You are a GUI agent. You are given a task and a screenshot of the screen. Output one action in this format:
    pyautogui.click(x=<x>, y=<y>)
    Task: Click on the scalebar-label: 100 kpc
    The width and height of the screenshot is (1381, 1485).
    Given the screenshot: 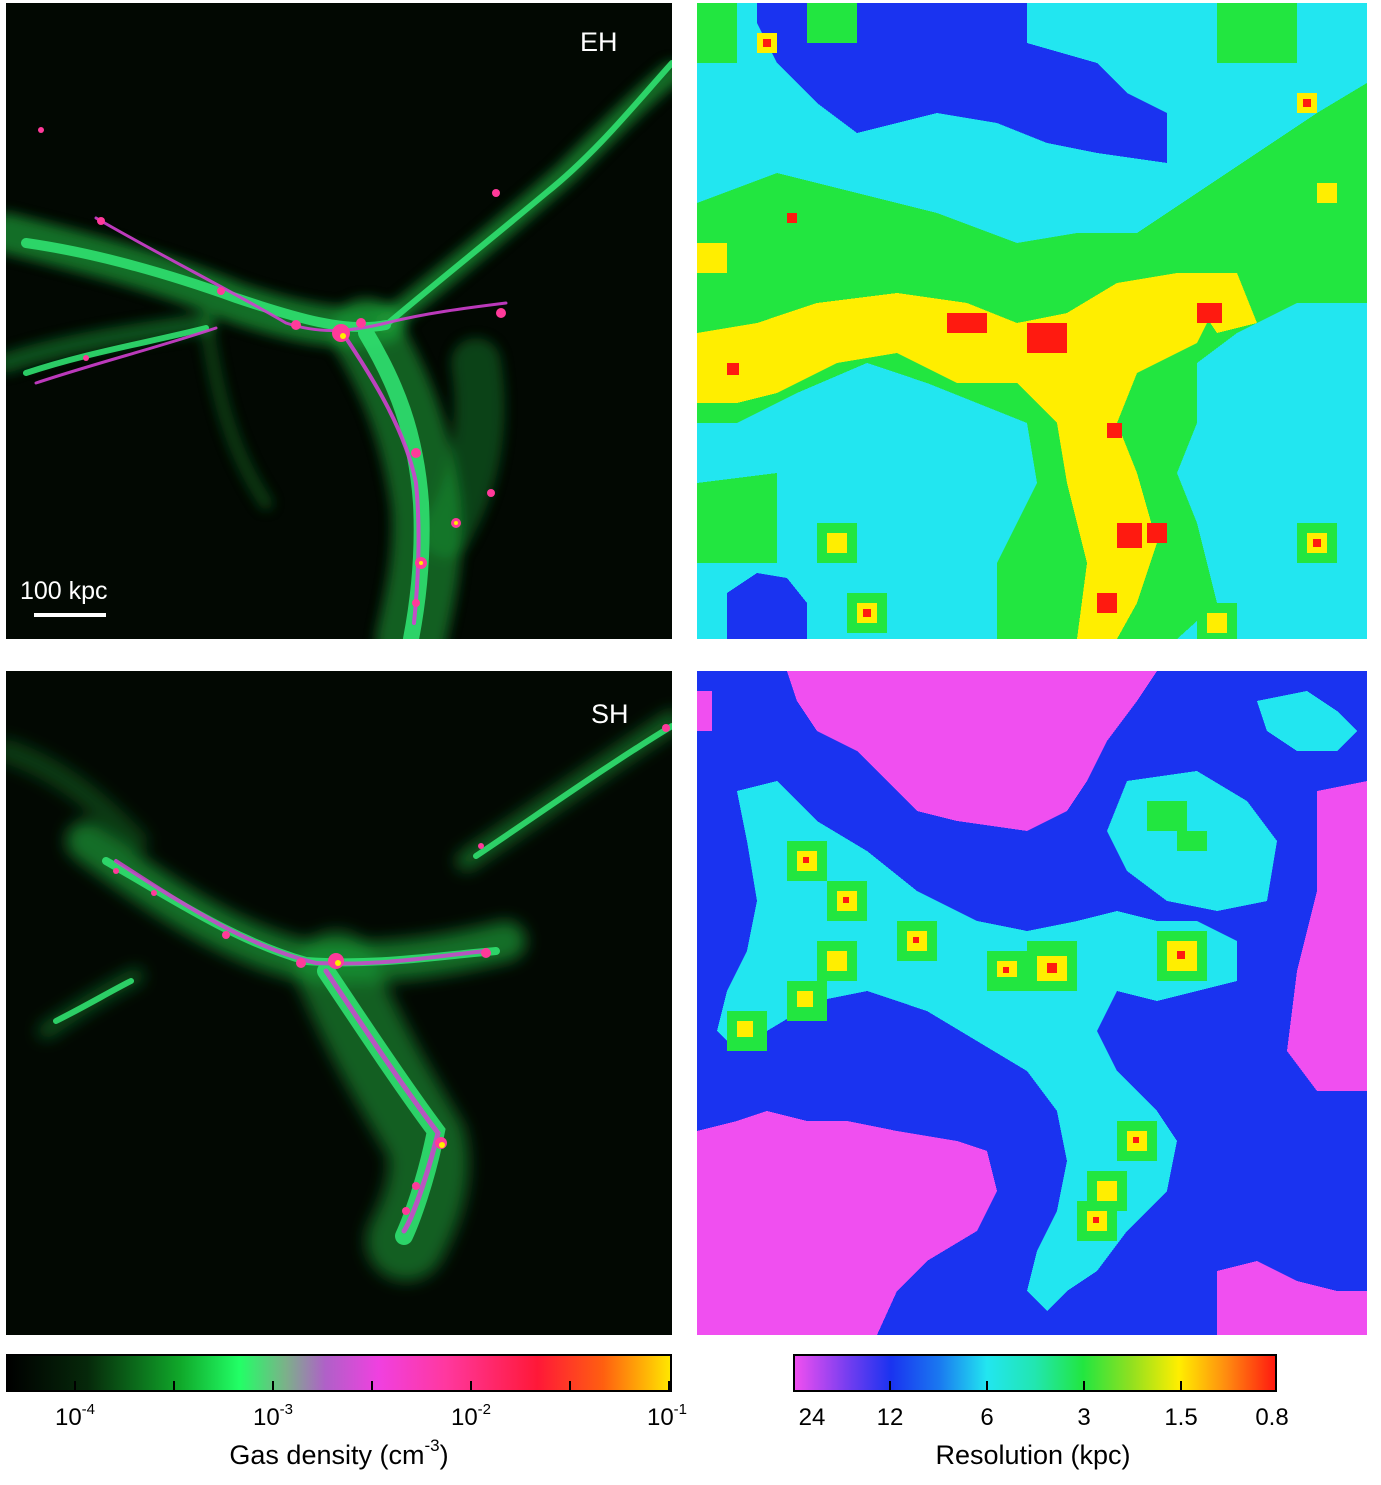 What is the action you would take?
    pyautogui.click(x=64, y=591)
    